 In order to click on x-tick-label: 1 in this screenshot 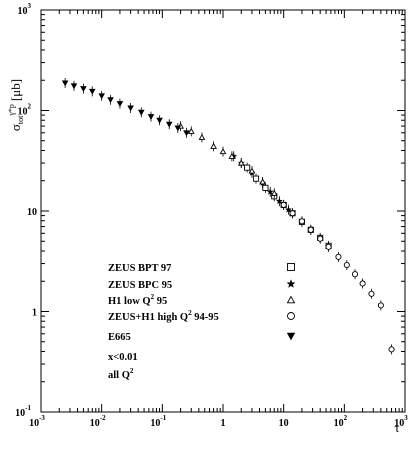, I will do `click(223, 423)`.